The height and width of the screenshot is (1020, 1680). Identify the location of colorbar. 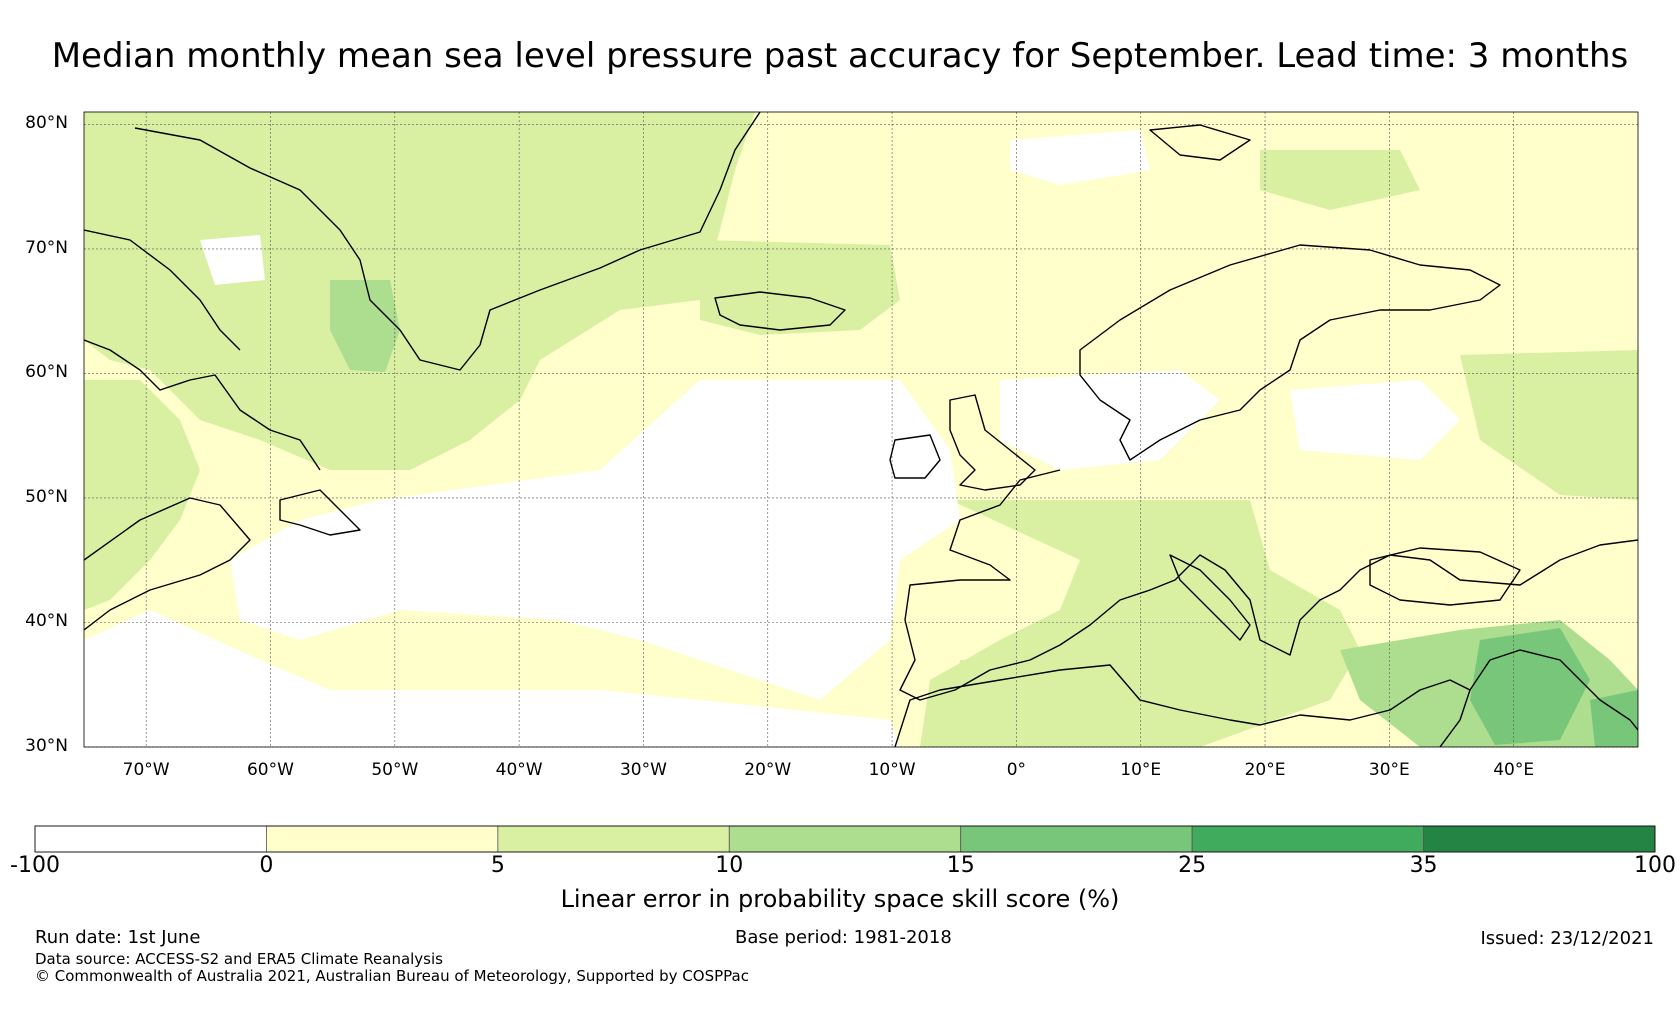
(845, 839).